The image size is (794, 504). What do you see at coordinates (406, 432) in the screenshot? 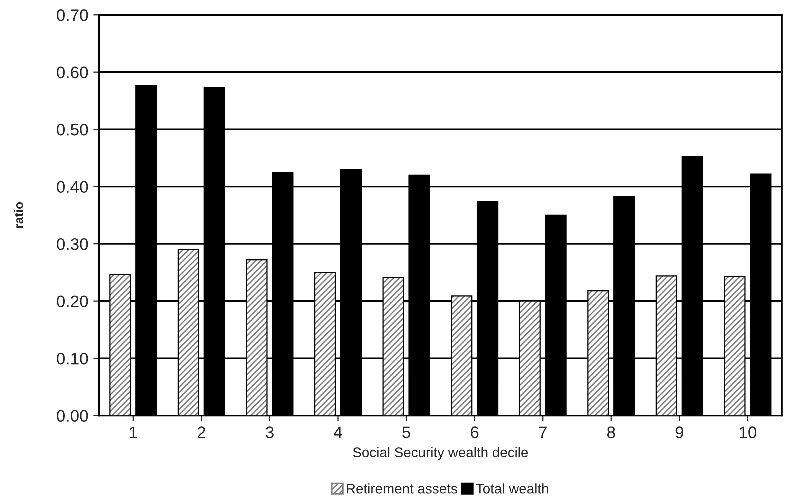
I see `x-tick-label: 5` at bounding box center [406, 432].